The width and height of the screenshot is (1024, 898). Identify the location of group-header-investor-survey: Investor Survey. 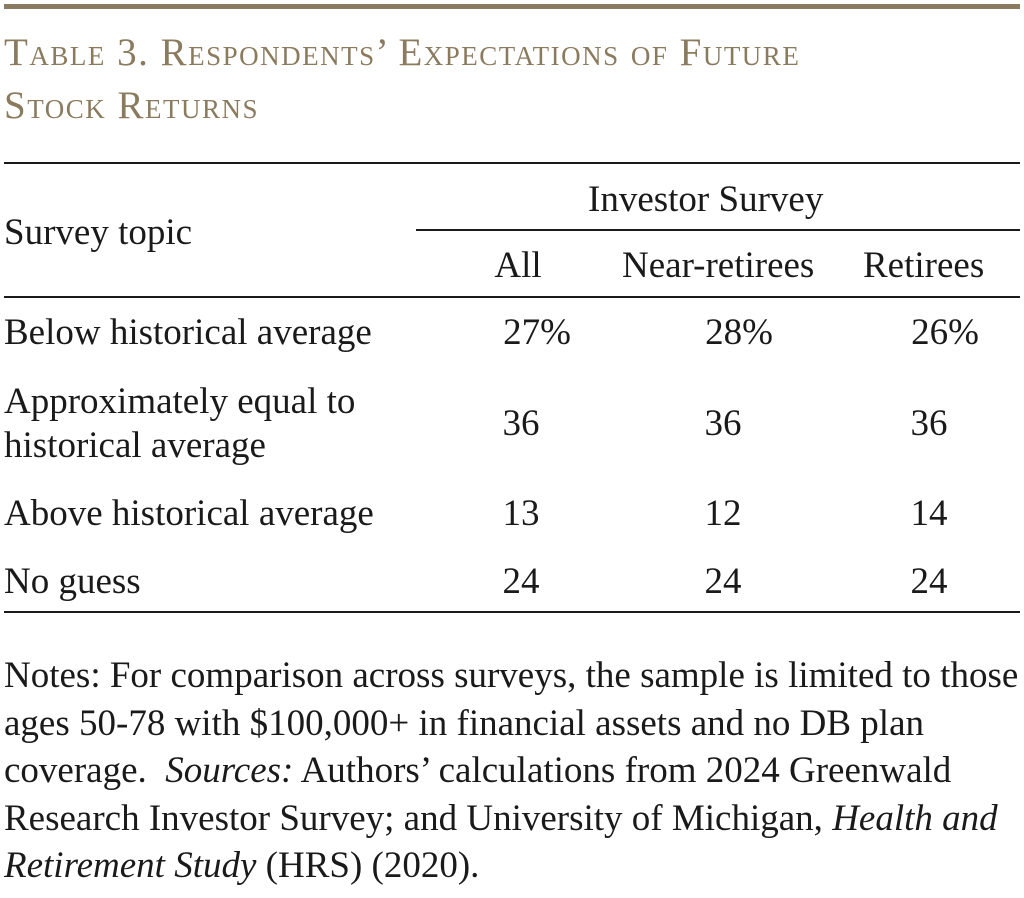
(706, 199).